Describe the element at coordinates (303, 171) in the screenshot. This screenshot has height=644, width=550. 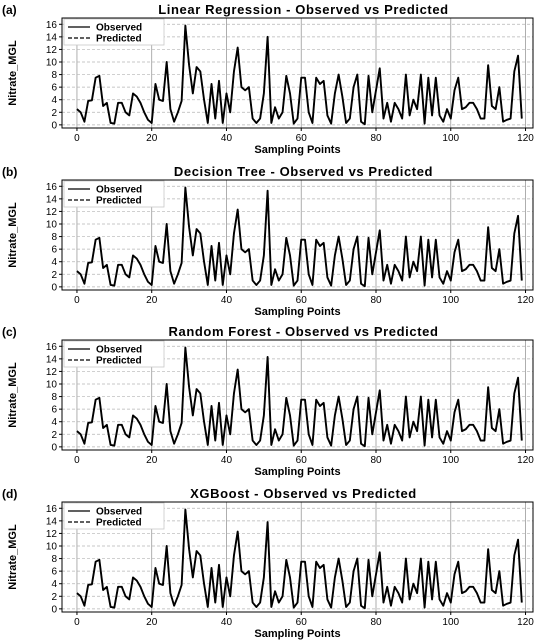
I see `chart-title: Decision Tree - Observed vs Predicted` at that location.